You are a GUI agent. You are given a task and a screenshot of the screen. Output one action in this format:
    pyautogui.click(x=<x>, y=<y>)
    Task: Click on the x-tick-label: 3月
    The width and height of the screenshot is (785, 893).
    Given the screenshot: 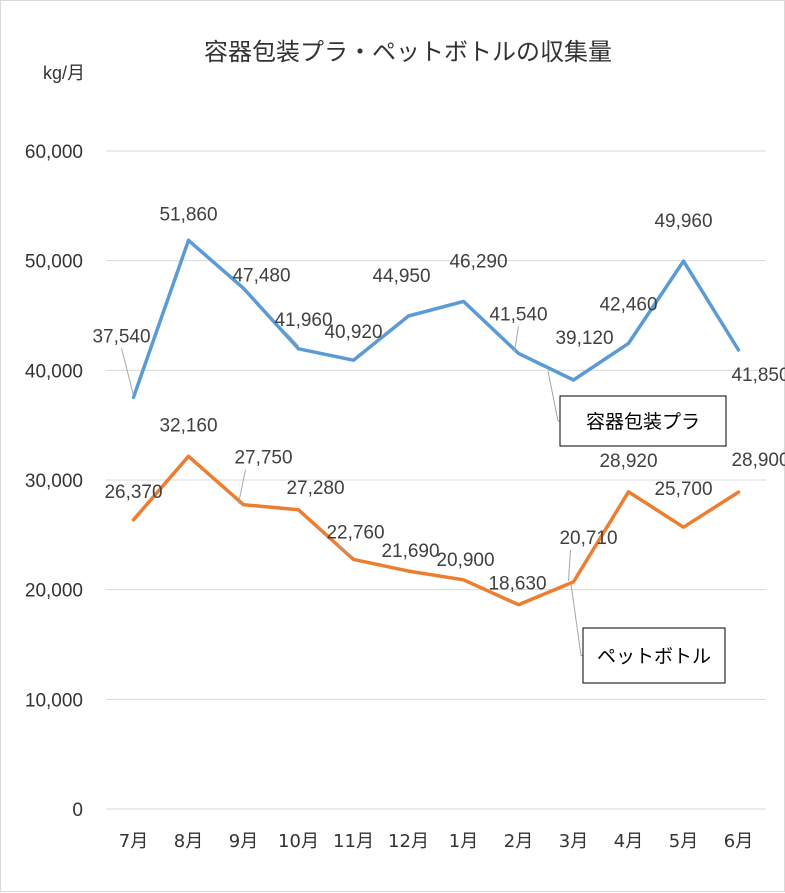 What is the action you would take?
    pyautogui.click(x=573, y=841)
    